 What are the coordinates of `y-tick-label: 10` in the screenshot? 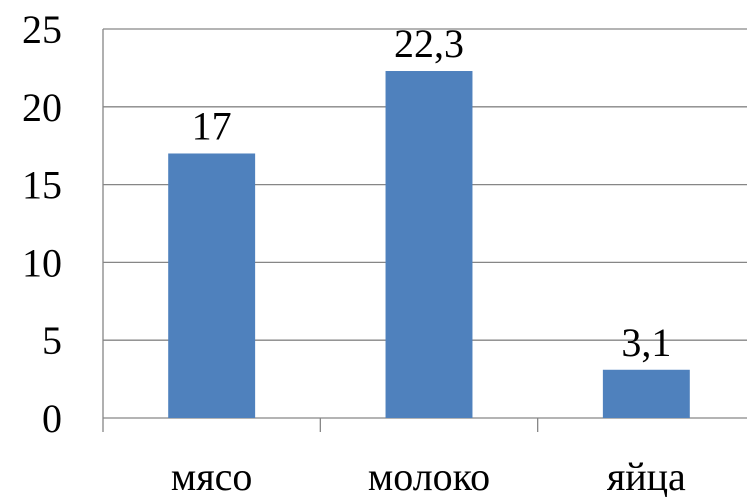 It's located at (42, 262).